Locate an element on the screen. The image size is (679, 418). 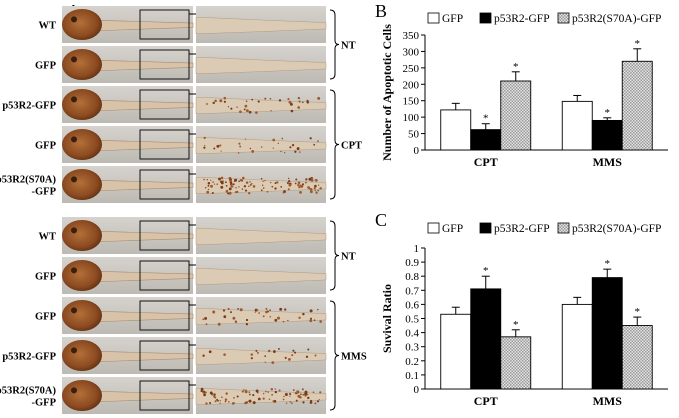
y-tick-label: 1 is located at coordinates (417, 249).